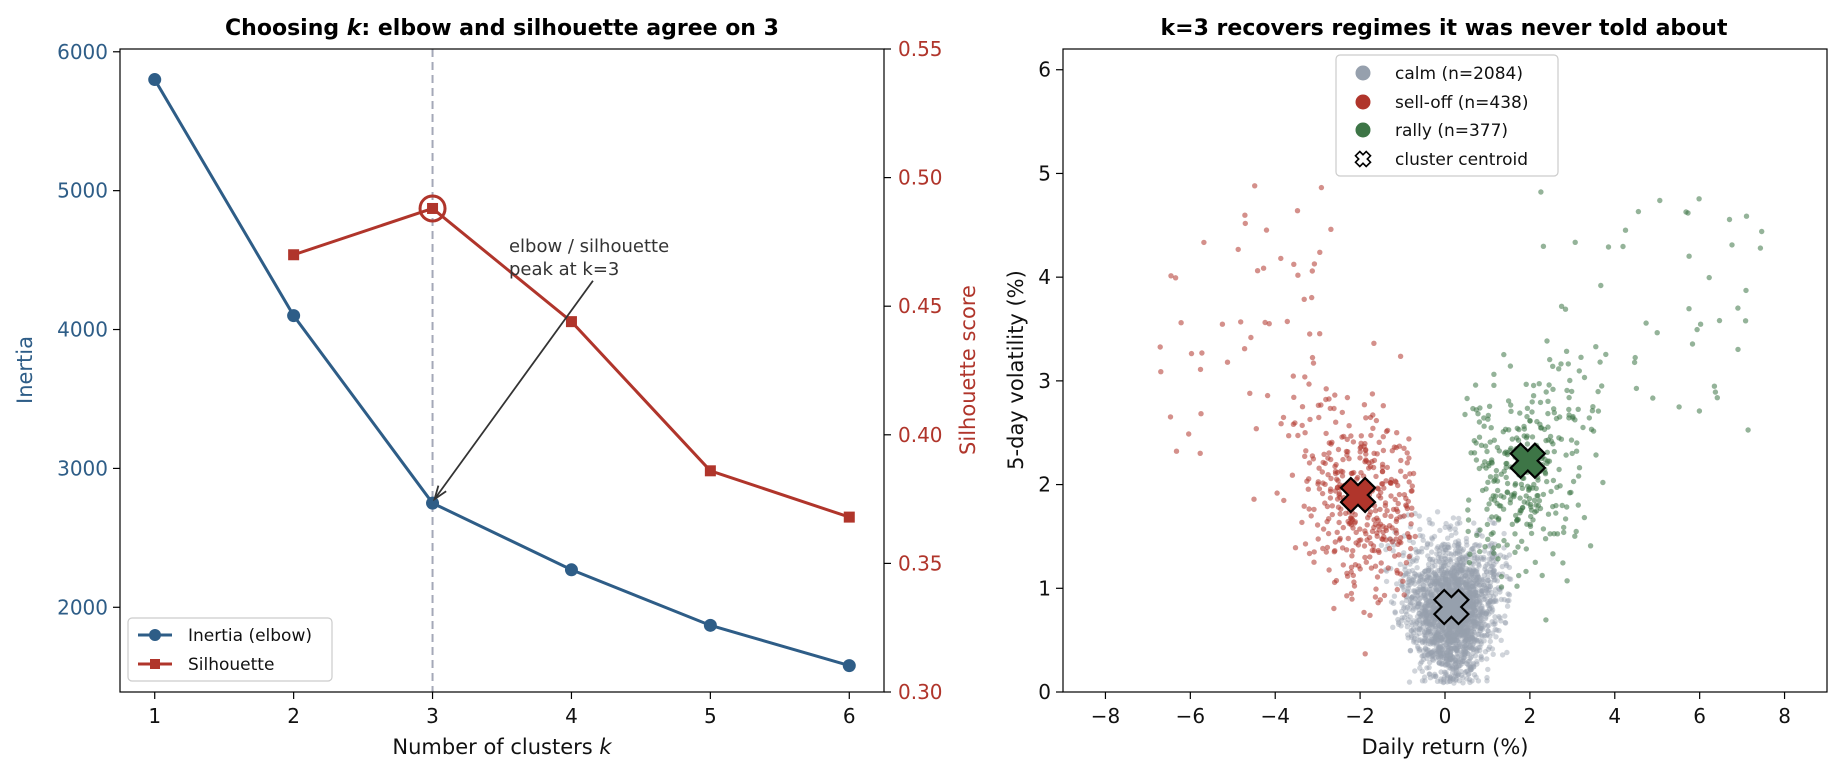 The image size is (1840, 775). I want to click on left-y-tick-label: 5000, so click(82, 191).